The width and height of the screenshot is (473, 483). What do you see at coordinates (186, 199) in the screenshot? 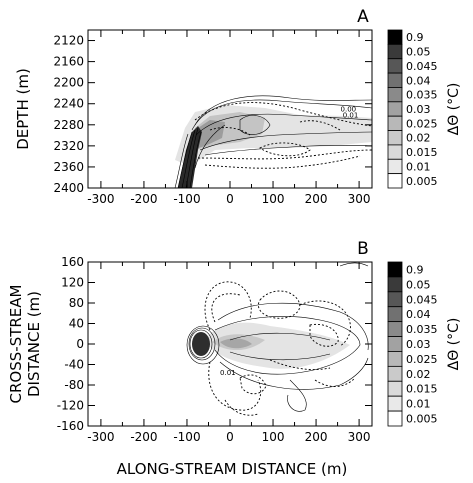
I see `panel-0-xtick-label: -100` at bounding box center [186, 199].